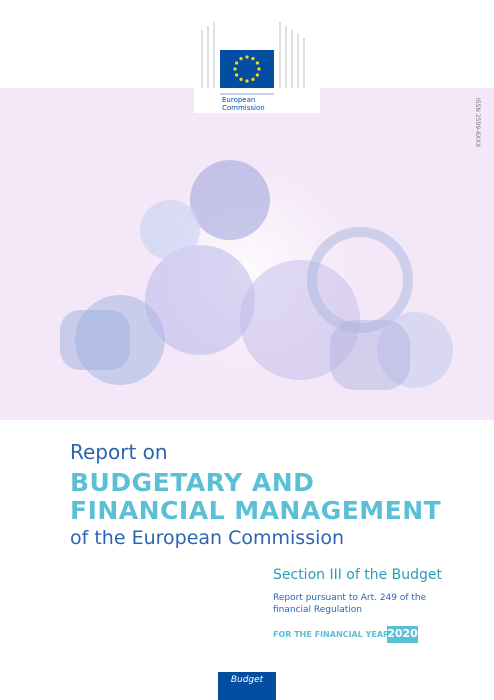 The height and width of the screenshot is (700, 494). I want to click on logo-text: European Commission, so click(243, 104).